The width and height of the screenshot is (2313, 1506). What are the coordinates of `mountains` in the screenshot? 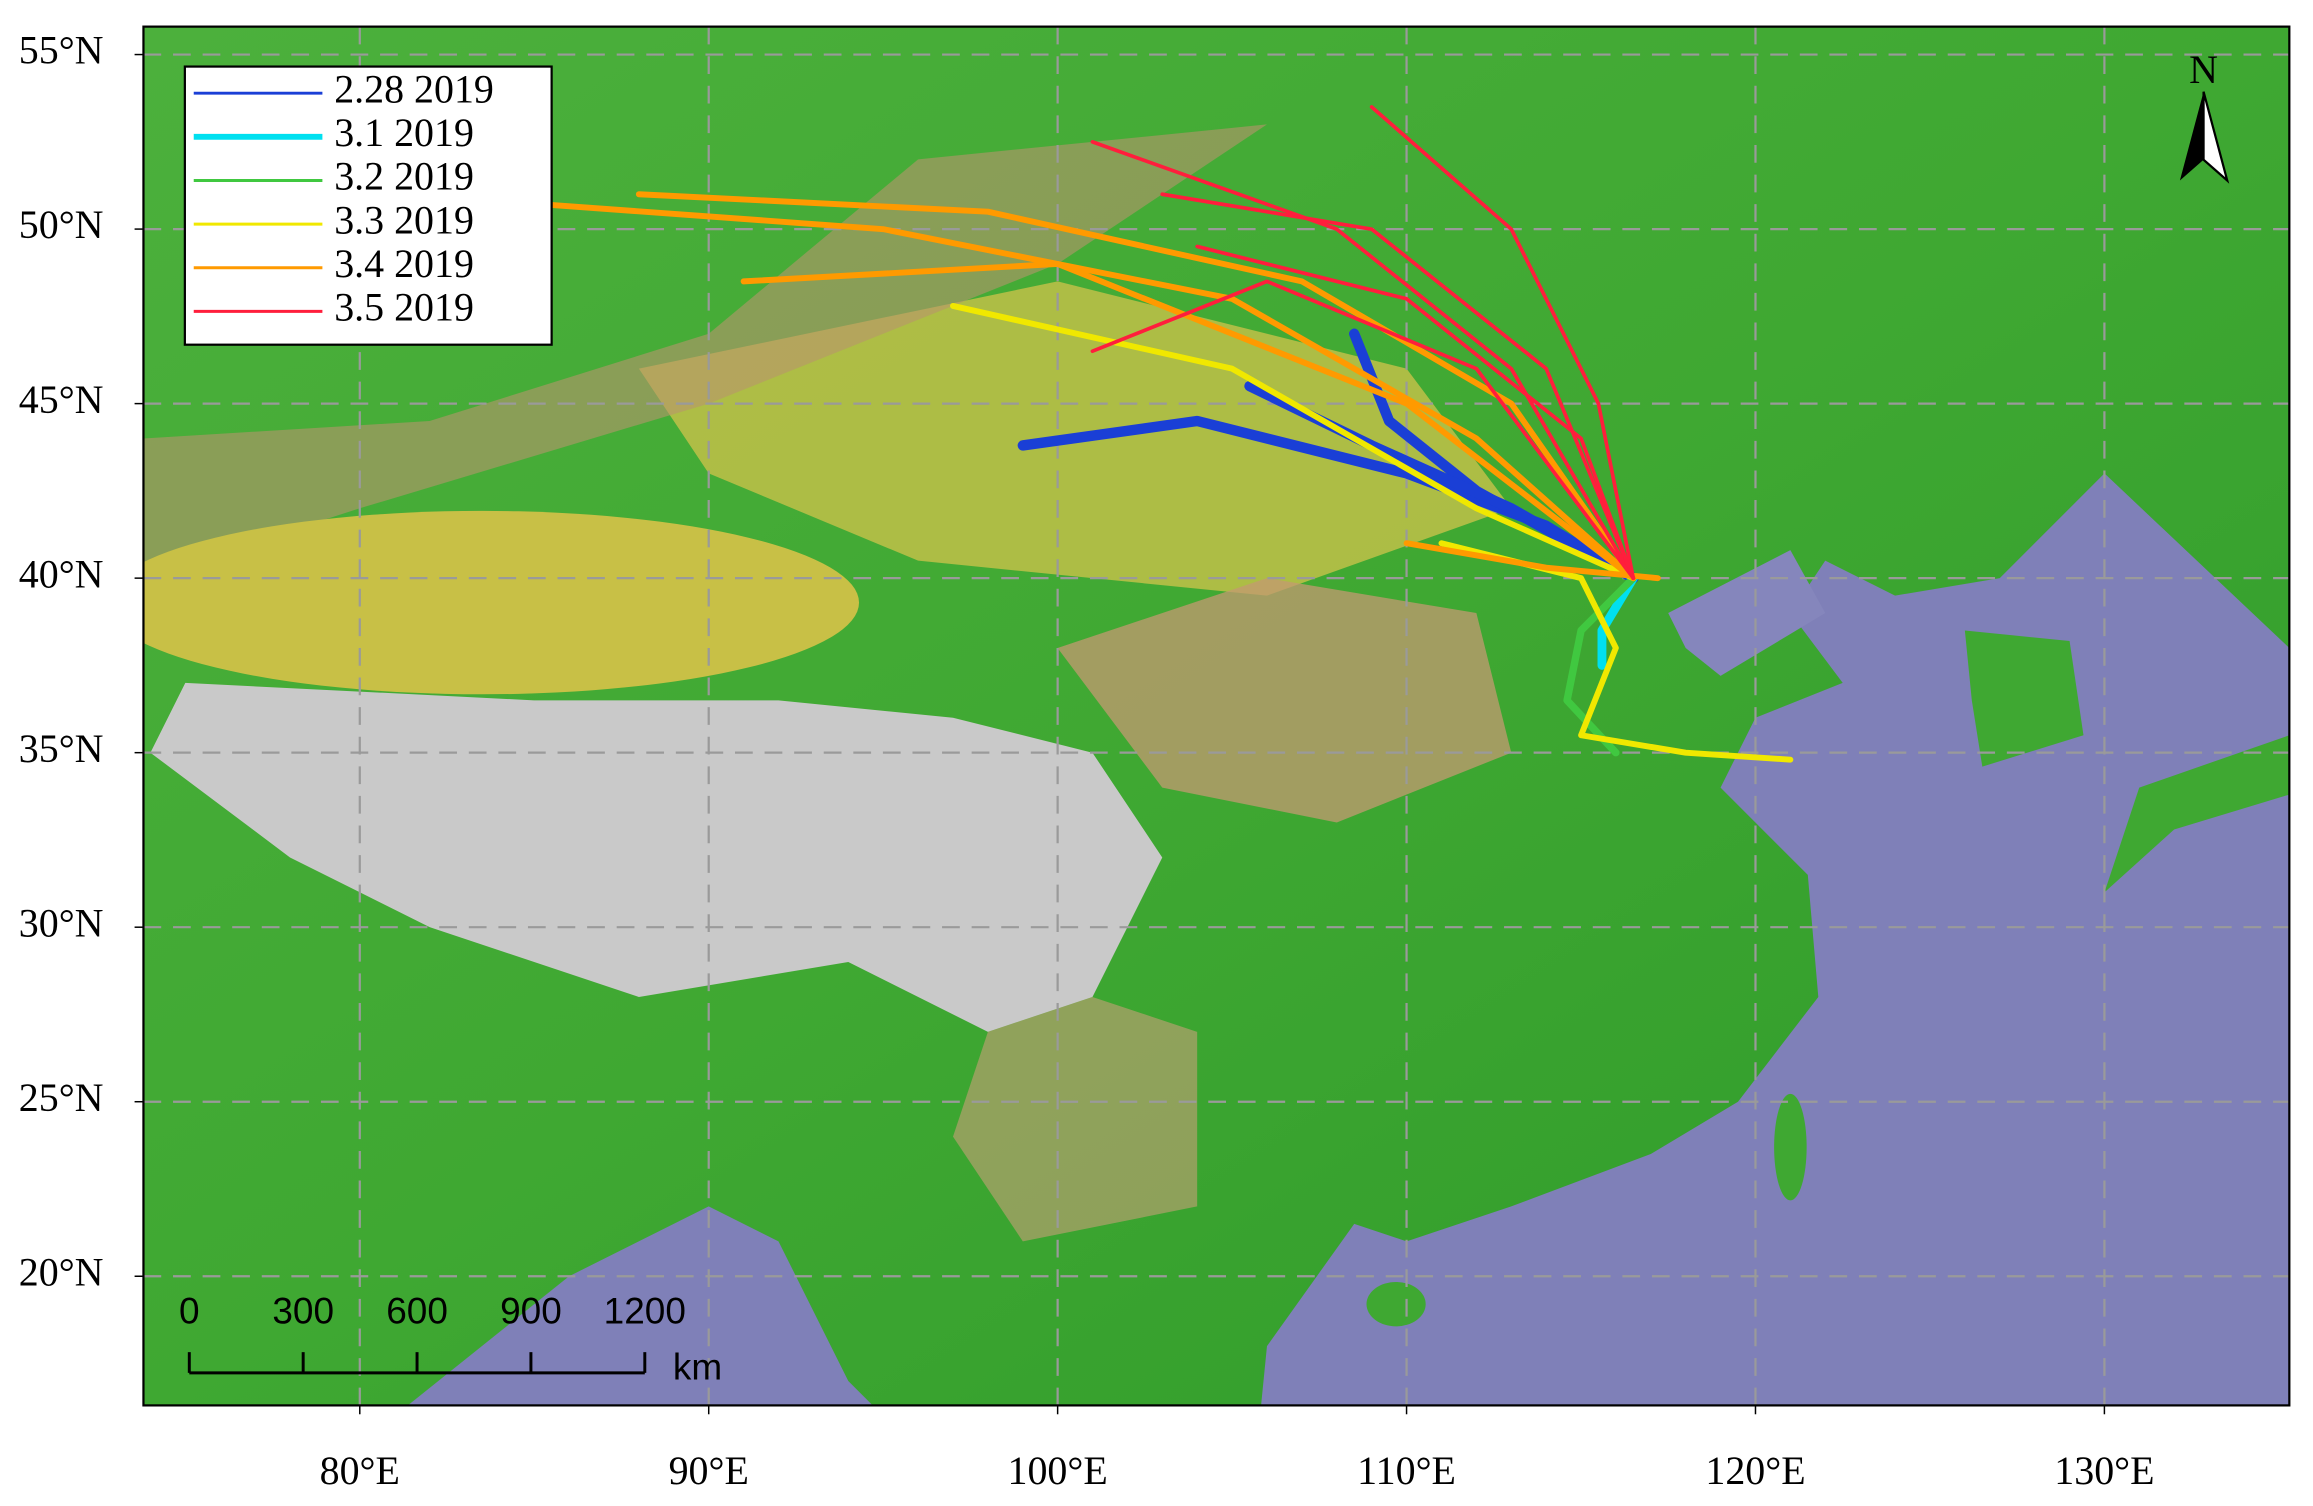 It's located at (705, 351).